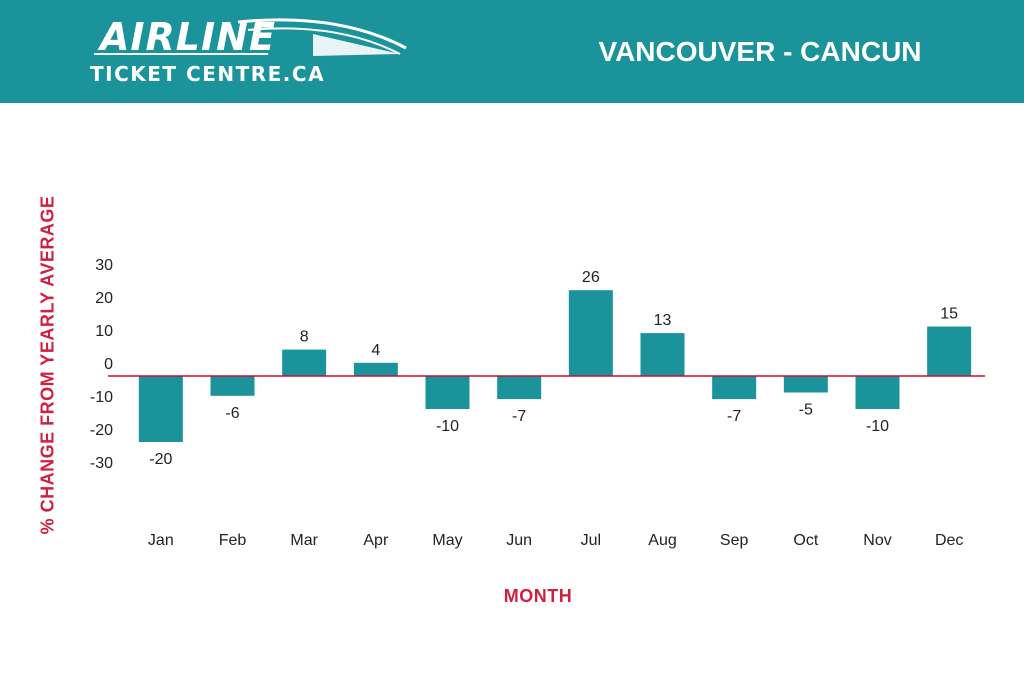 The image size is (1024, 687). What do you see at coordinates (662, 354) in the screenshot?
I see `bar-aug` at bounding box center [662, 354].